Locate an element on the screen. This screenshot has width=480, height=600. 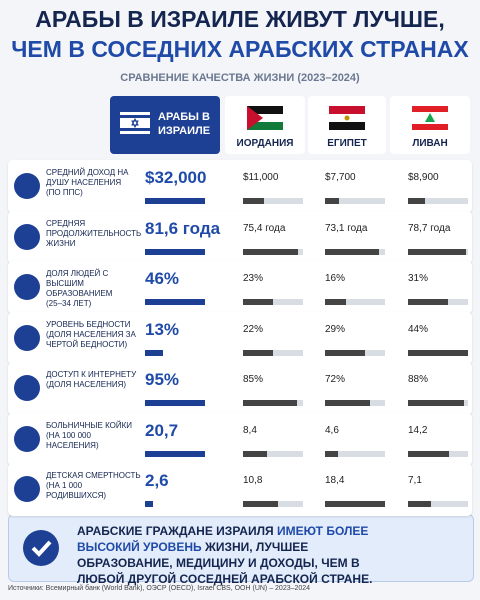
cell-value: $8,900 is located at coordinates (423, 177).